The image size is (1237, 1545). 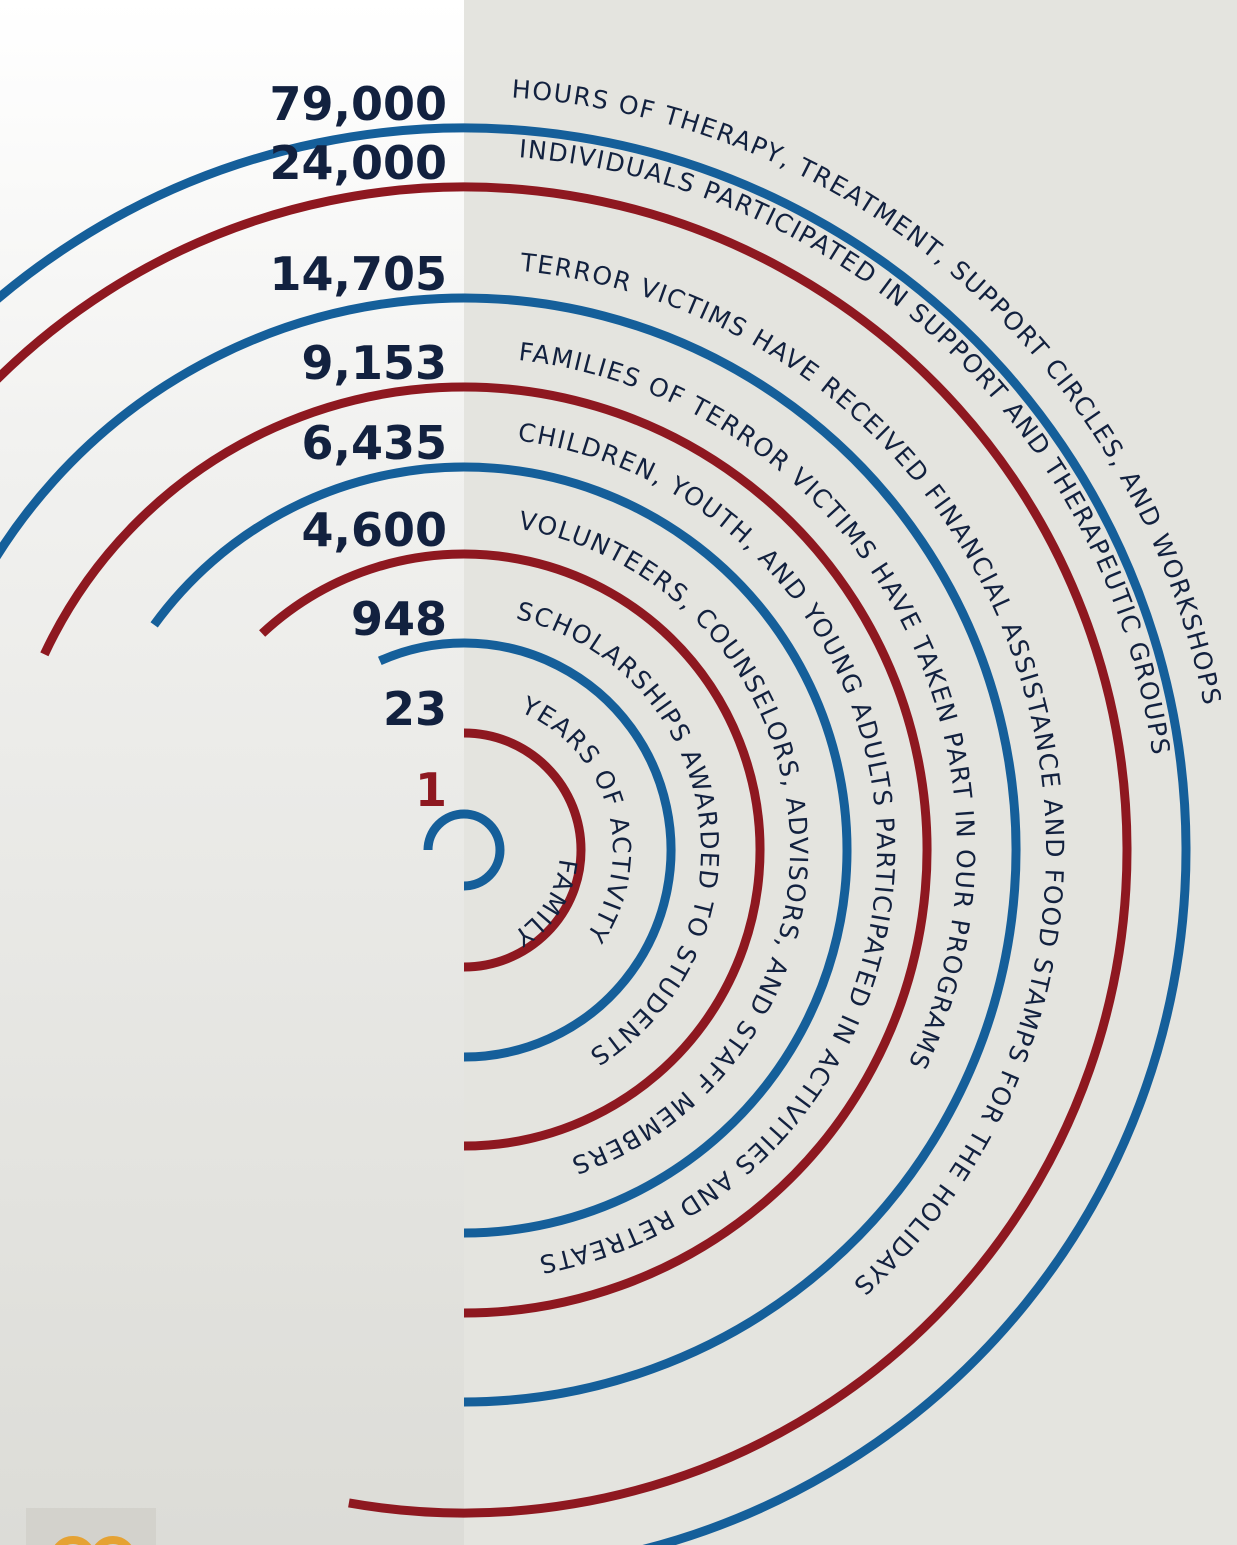 I want to click on stat-value: 948, so click(x=399, y=619).